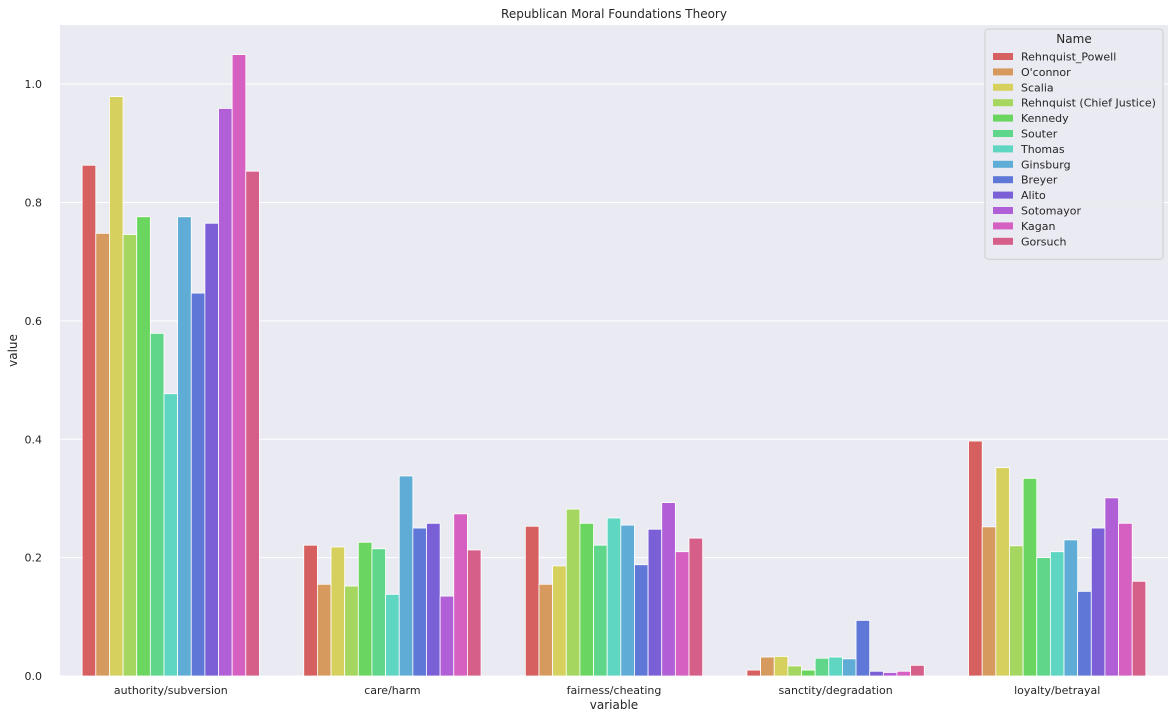 Image resolution: width=1174 pixels, height=719 pixels. Describe the element at coordinates (34, 558) in the screenshot. I see `y-tick-label: 0.2` at that location.